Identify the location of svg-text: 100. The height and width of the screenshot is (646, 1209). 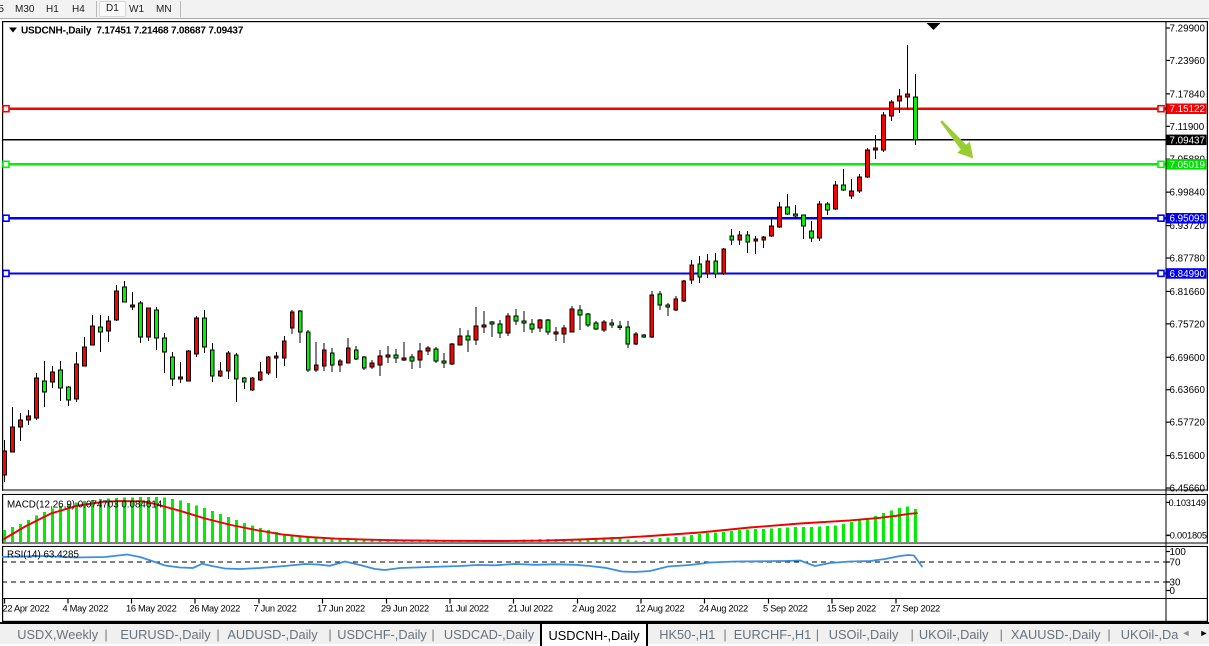
(1178, 552).